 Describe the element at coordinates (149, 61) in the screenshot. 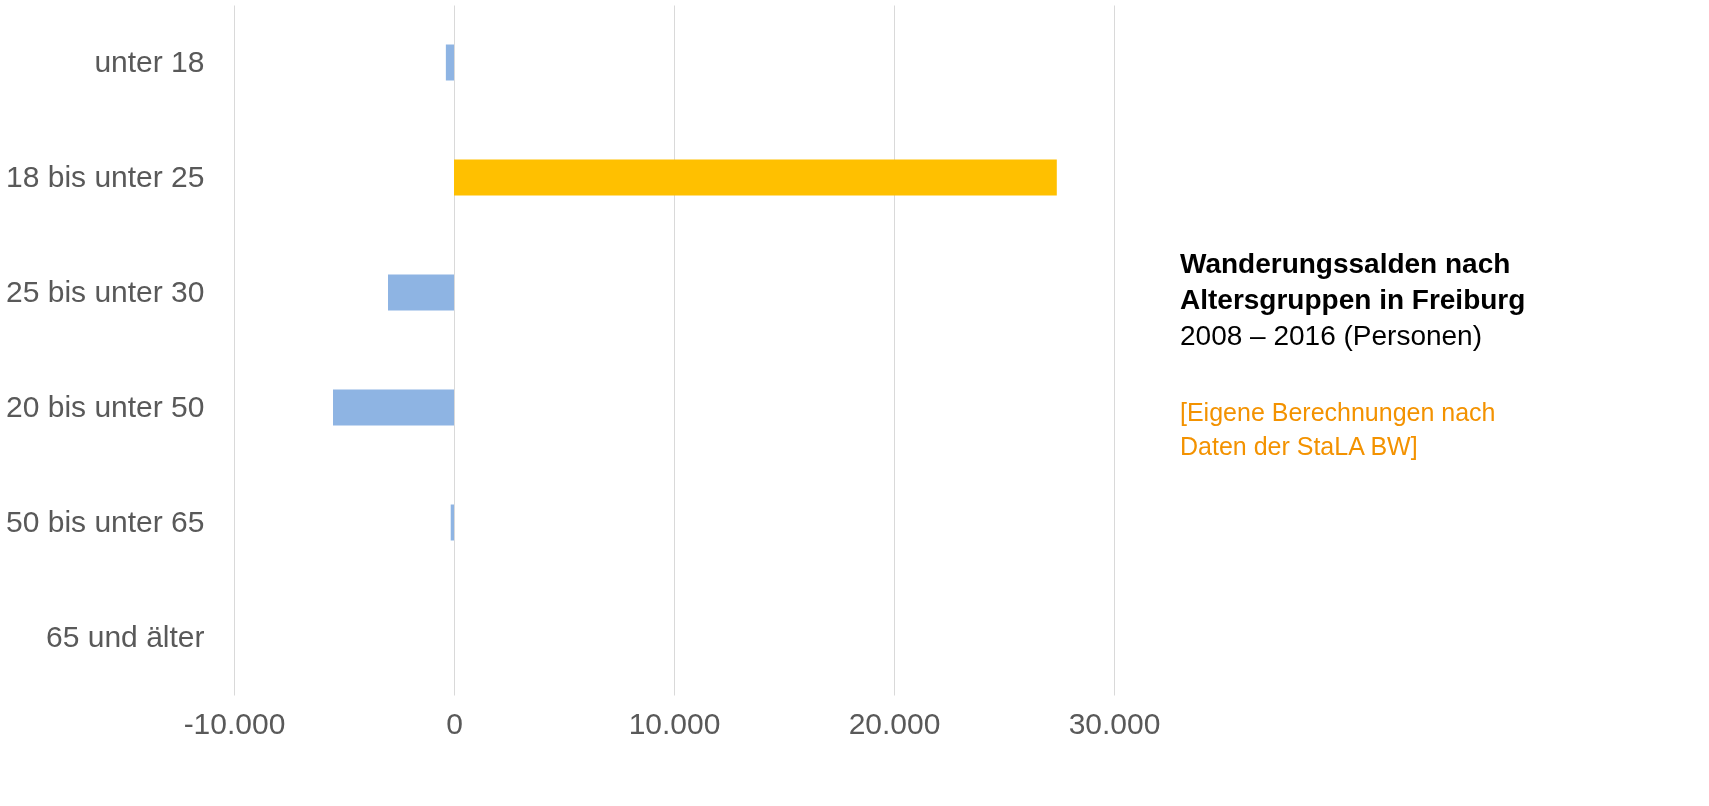

I see `y-tick-label: unter 18` at that location.